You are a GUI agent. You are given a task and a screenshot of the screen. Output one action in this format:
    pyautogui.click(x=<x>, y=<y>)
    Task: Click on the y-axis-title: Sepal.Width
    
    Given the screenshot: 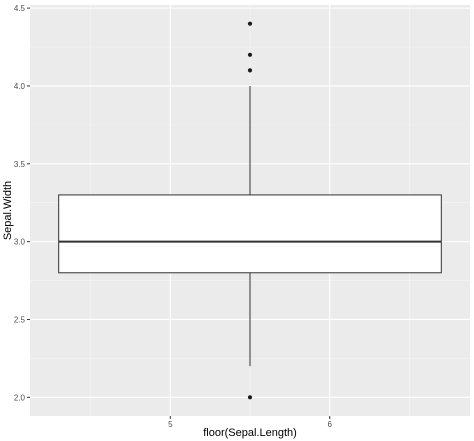 What is the action you would take?
    pyautogui.click(x=8, y=210)
    